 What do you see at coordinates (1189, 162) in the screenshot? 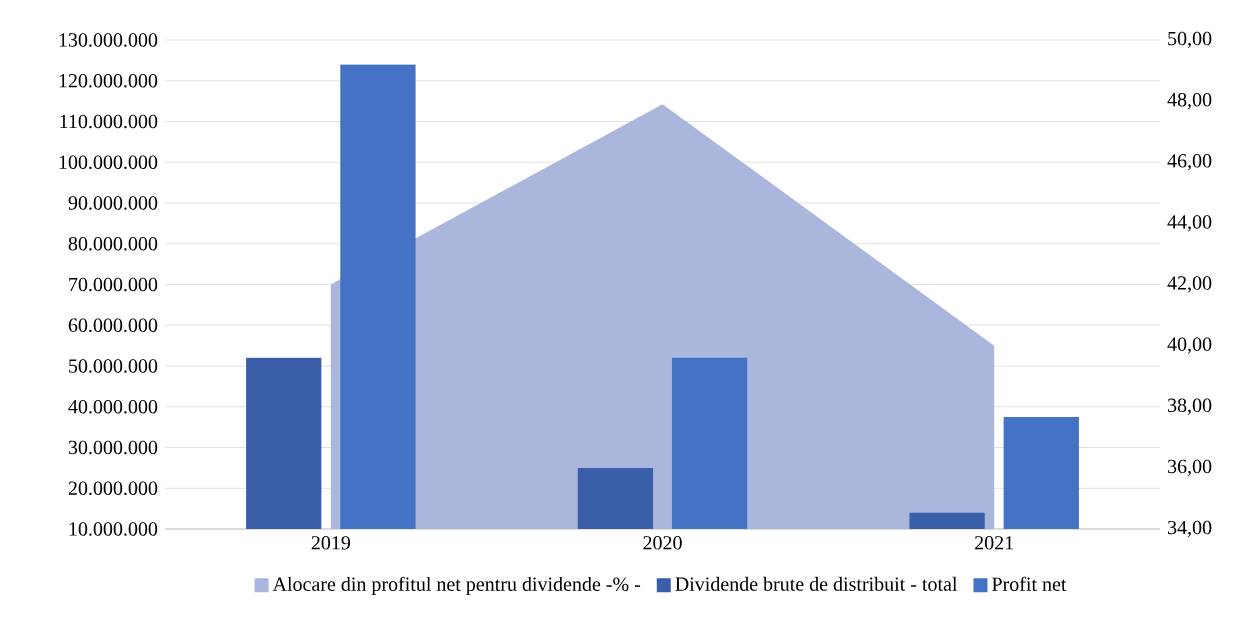
I see `y2-tick-label: 46,00` at bounding box center [1189, 162].